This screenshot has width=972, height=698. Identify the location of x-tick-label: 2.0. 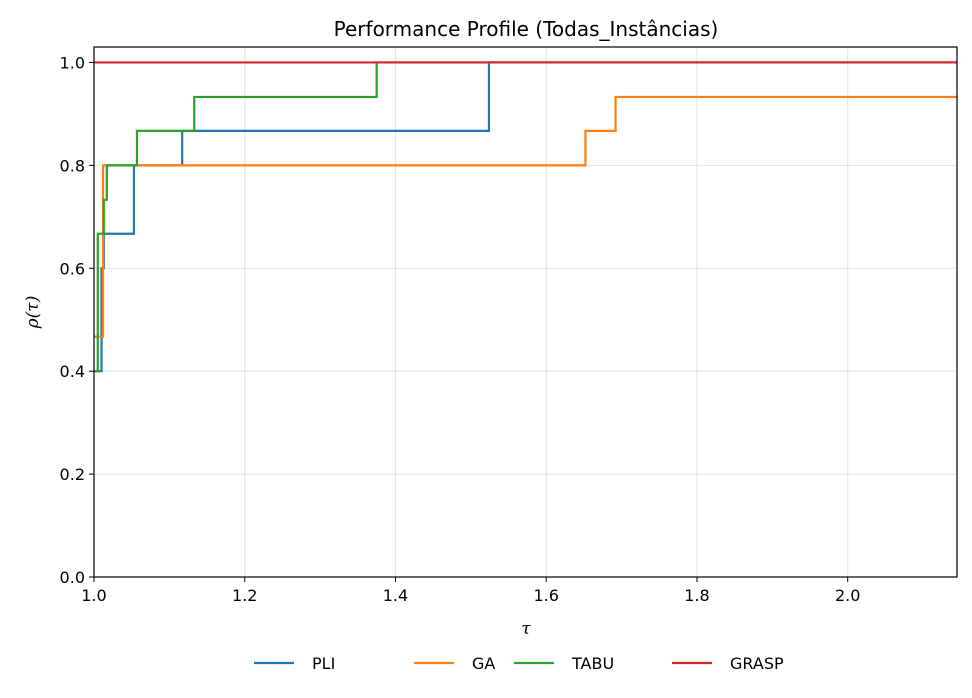
(847, 595).